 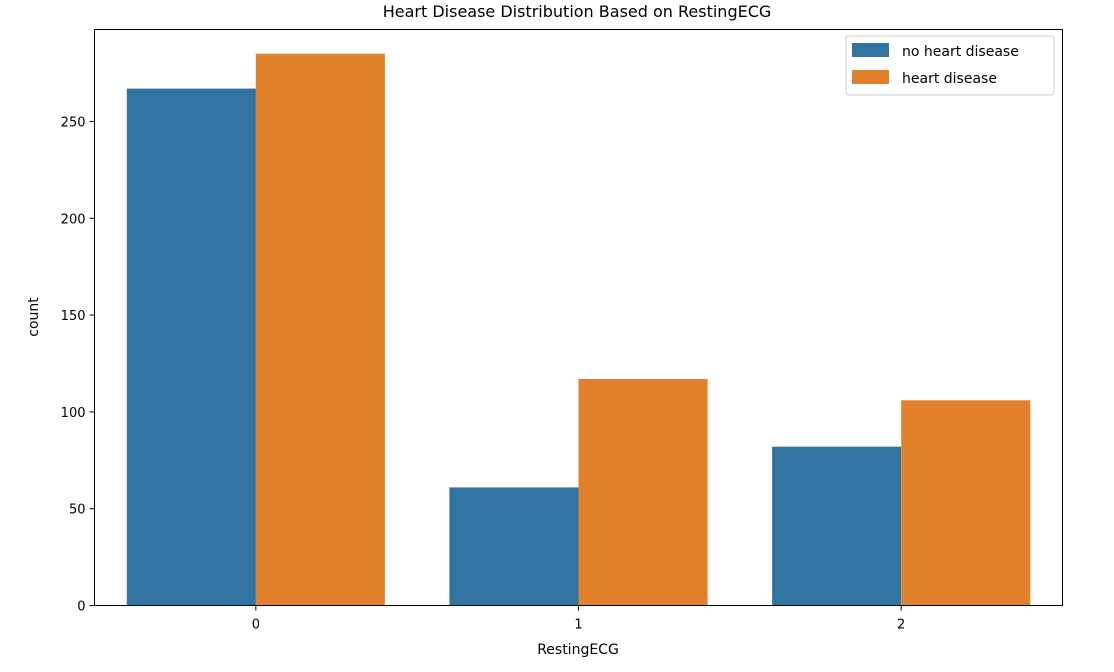 What do you see at coordinates (960, 52) in the screenshot?
I see `legend-label-no-heart-disease: no heart disease` at bounding box center [960, 52].